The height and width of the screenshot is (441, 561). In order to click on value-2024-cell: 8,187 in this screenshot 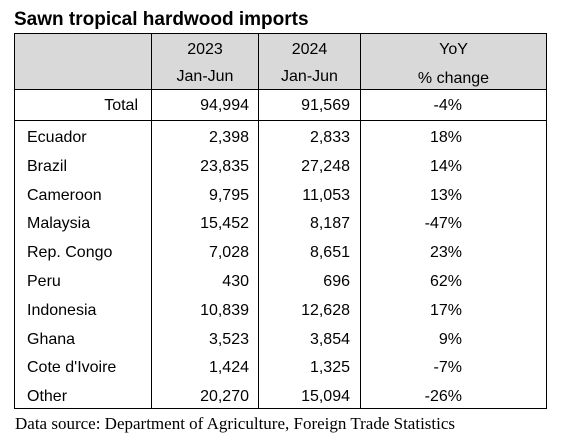, I will do `click(329, 223)`.